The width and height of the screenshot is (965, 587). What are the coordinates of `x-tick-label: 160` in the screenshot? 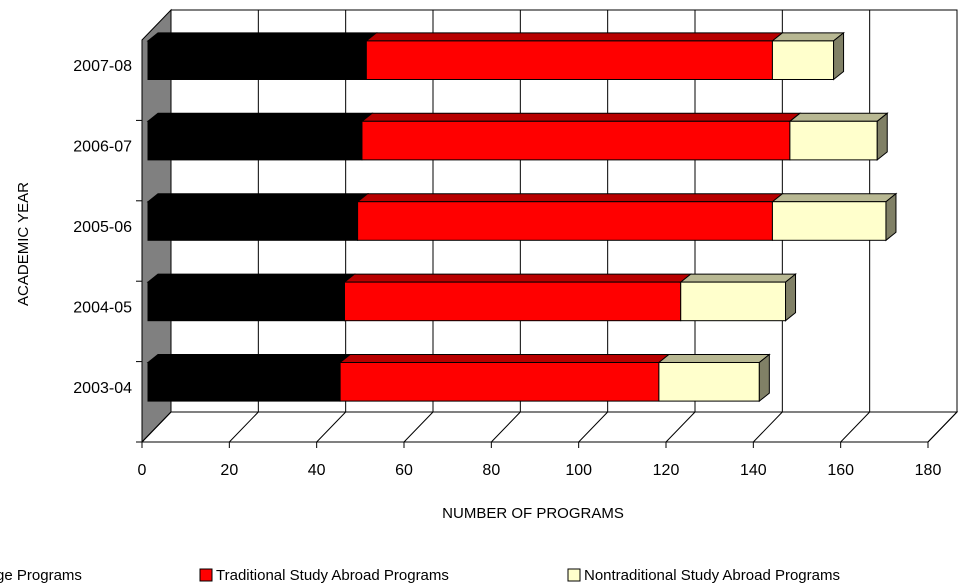 It's located at (840, 470).